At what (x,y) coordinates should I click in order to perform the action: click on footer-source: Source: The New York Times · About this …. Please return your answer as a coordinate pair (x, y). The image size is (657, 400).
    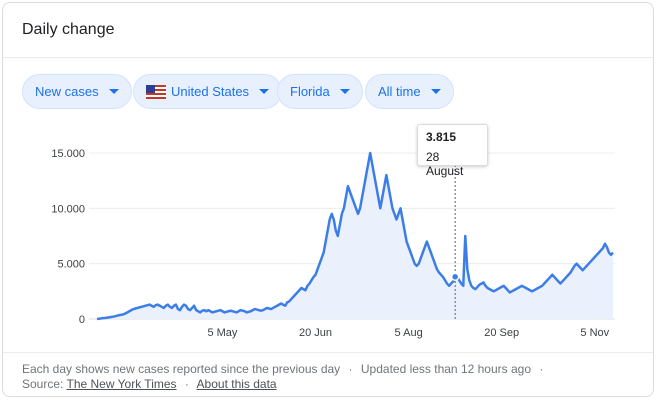
    Looking at the image, I should click on (149, 384).